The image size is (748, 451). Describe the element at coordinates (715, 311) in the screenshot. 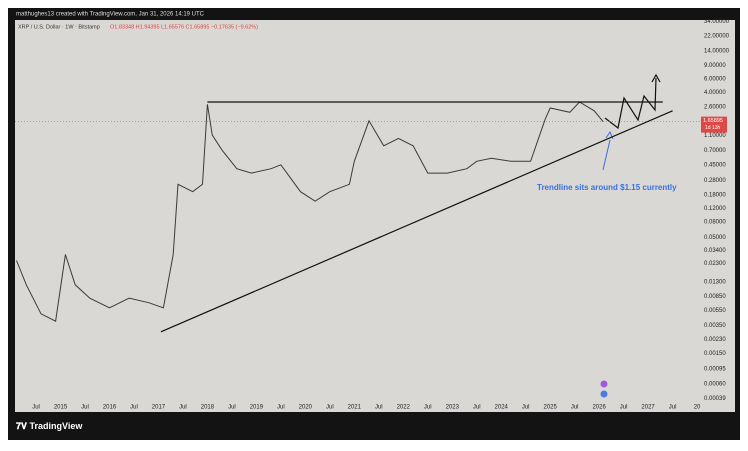

I see `y-tick-label: 0.00550` at that location.